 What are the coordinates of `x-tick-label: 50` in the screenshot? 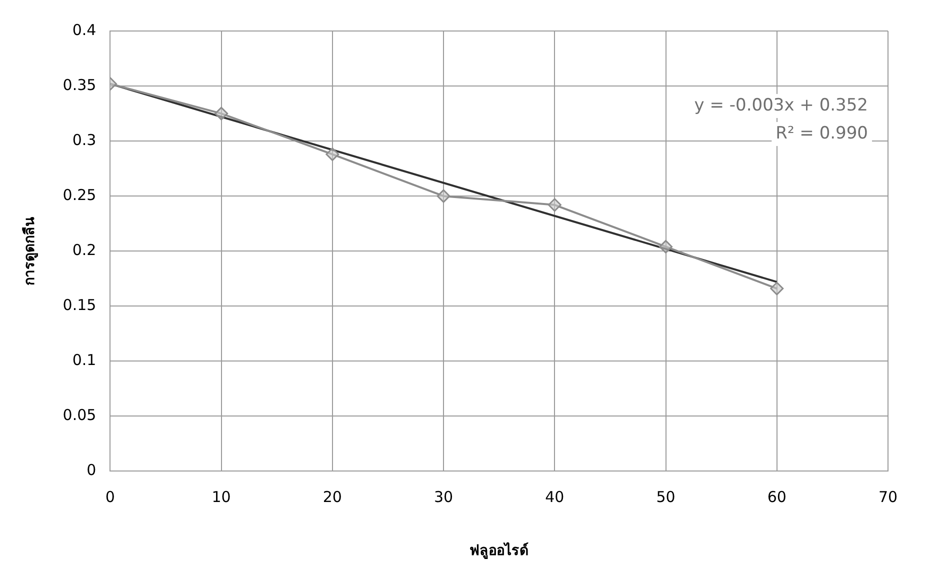 It's located at (666, 497).